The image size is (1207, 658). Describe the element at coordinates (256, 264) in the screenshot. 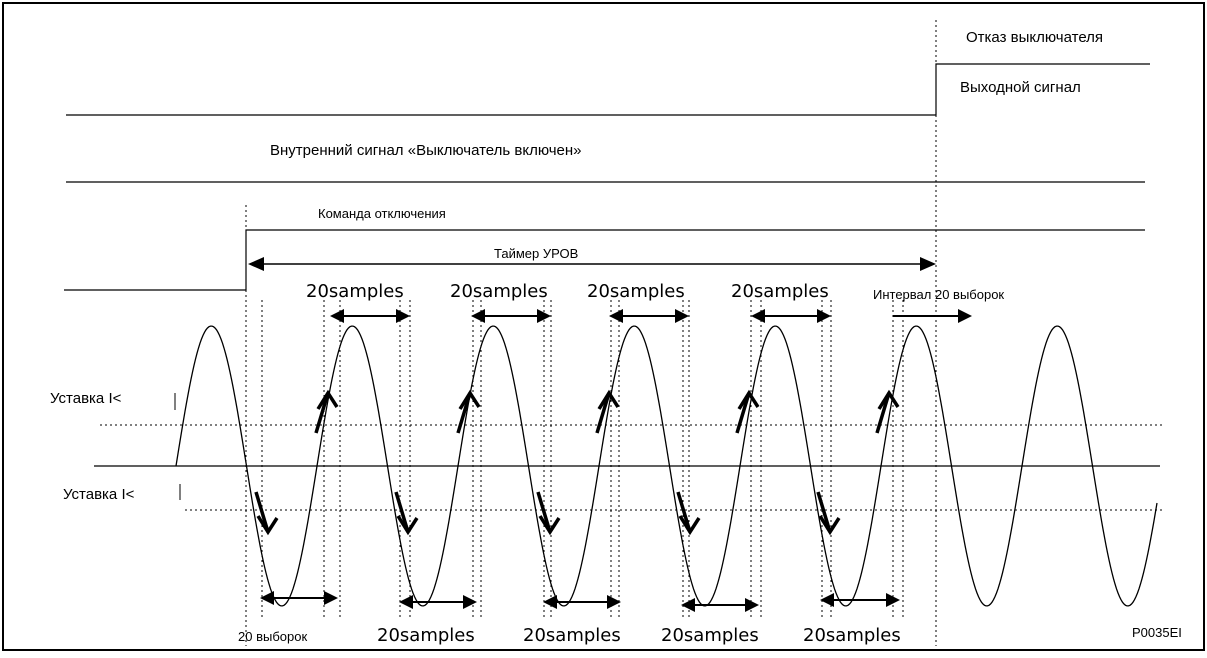

I see `cbf-timer-arrow-left` at that location.